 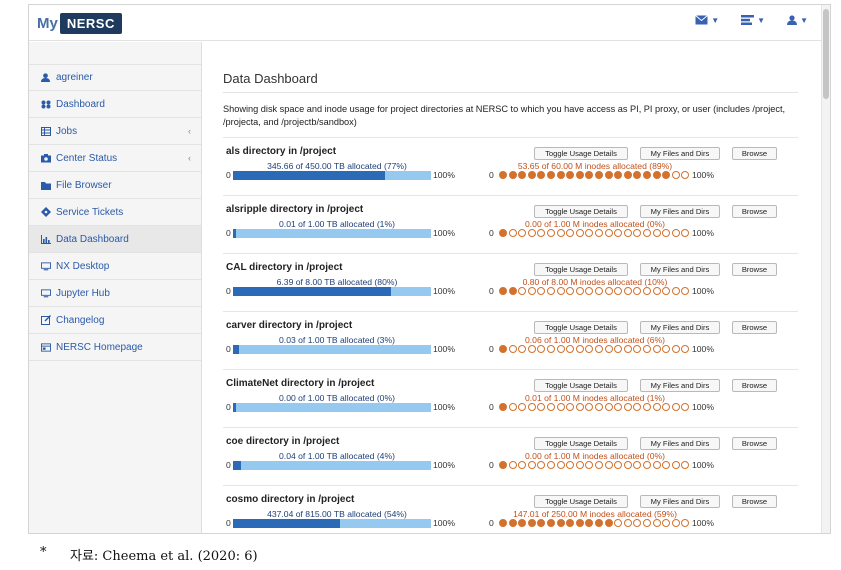 I want to click on dashboard-icon, so click(x=46, y=104).